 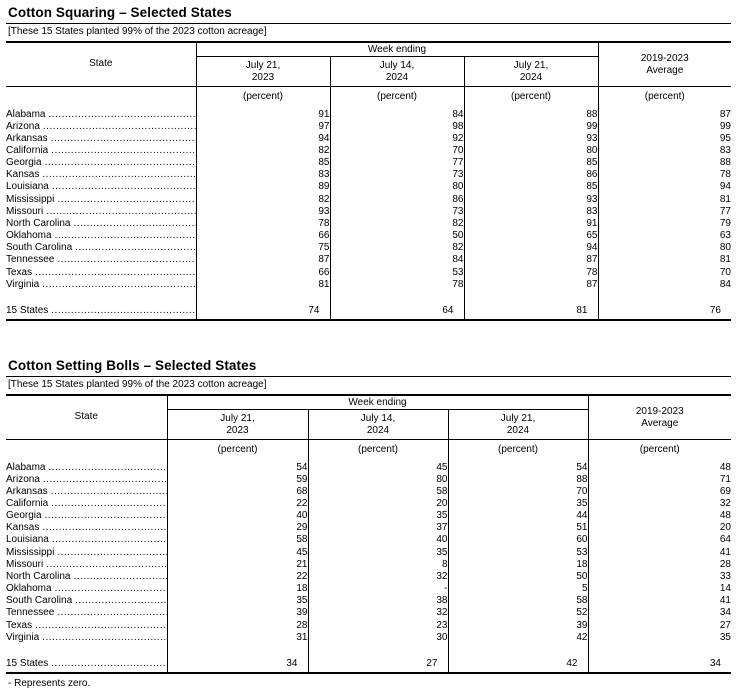 I want to click on value-cell: 22, so click(x=237, y=577).